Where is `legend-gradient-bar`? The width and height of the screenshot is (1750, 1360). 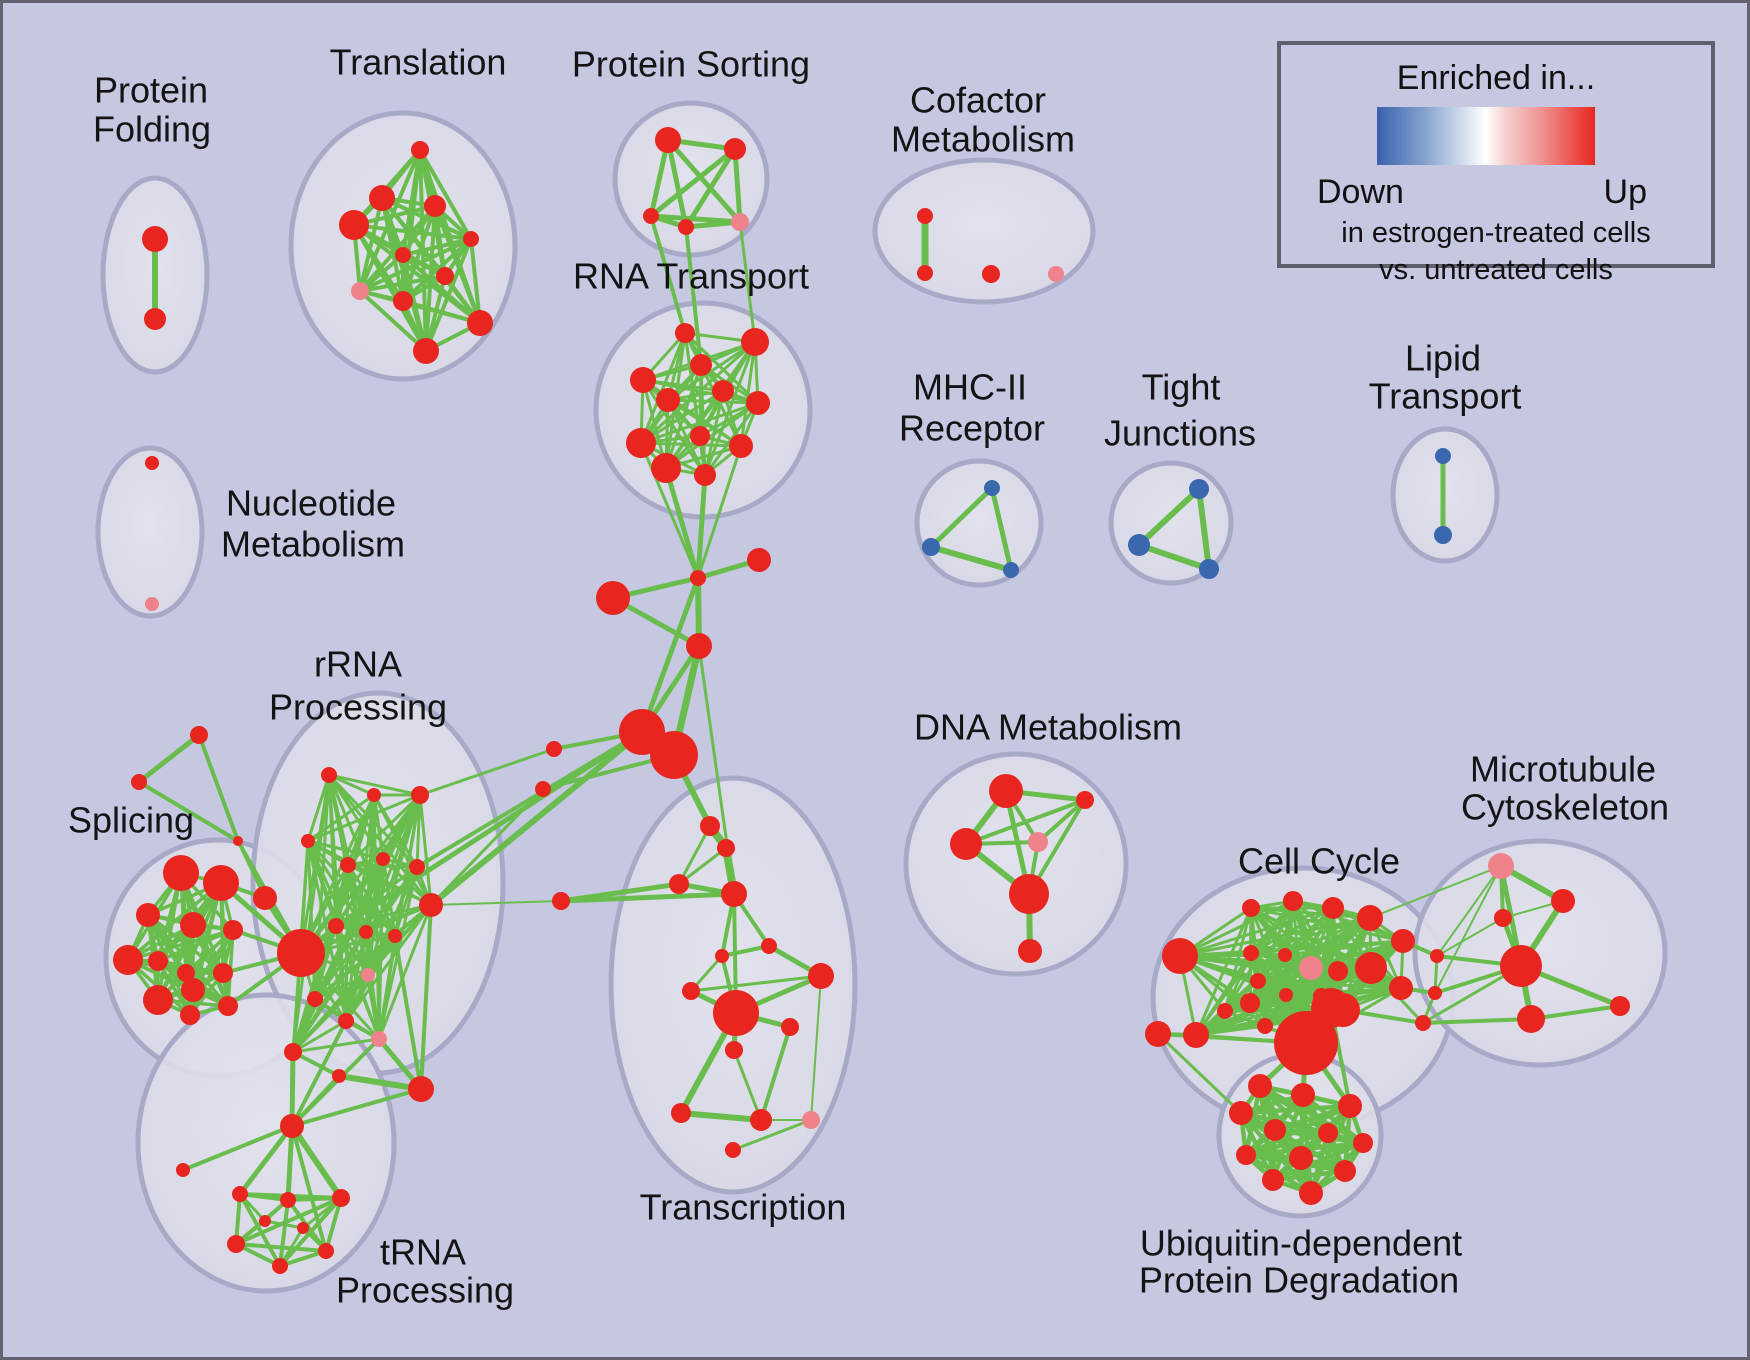 legend-gradient-bar is located at coordinates (1486, 136).